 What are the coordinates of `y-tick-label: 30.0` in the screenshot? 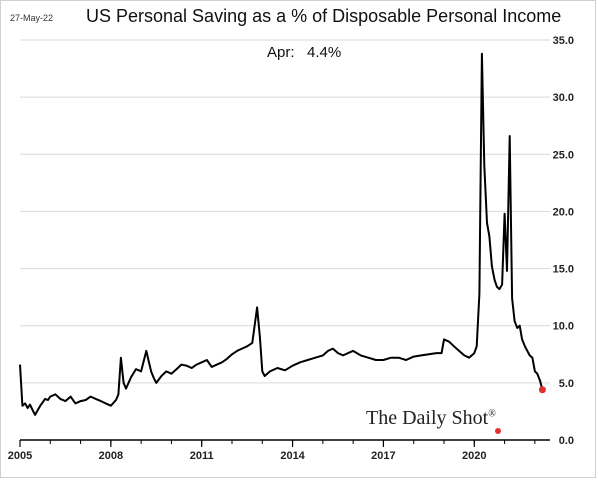 It's located at (563, 98).